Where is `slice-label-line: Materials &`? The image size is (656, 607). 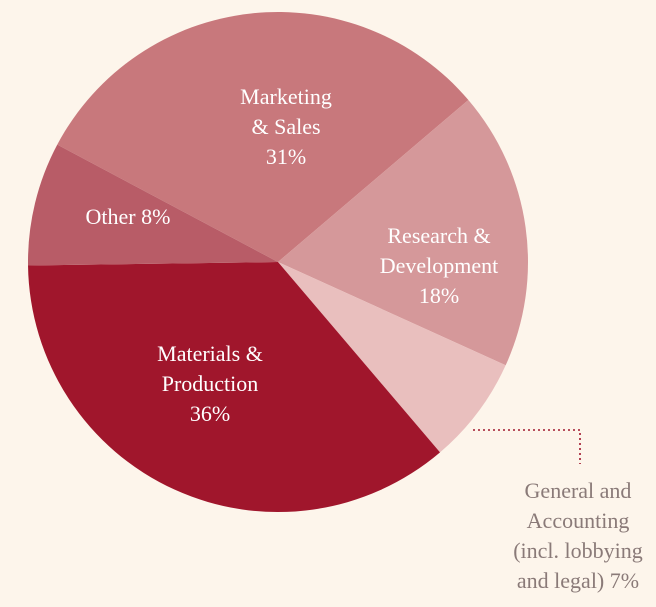 slice-label-line: Materials & is located at coordinates (210, 353).